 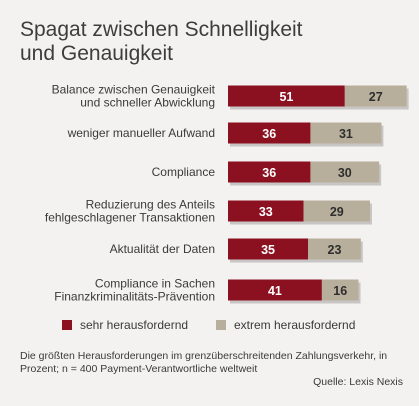 I want to click on category-label: Finanzkriminalitäts-Prävention, so click(x=134, y=297).